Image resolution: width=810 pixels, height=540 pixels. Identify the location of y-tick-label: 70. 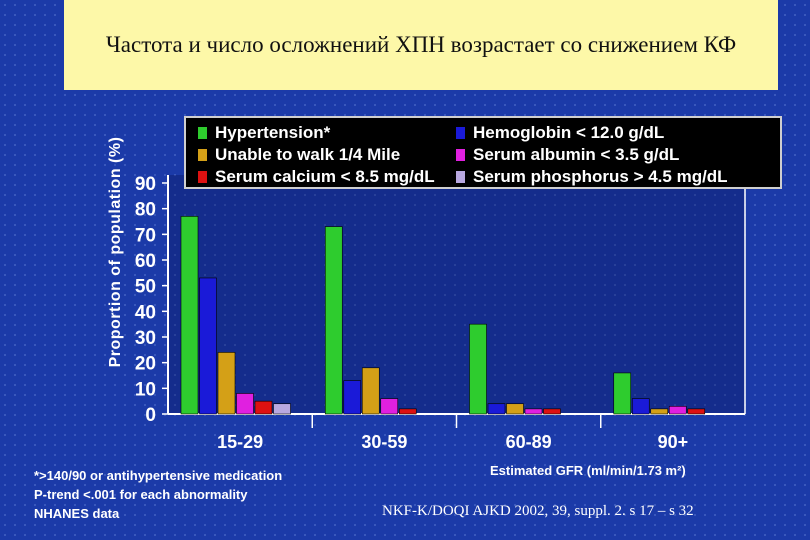
(145, 235).